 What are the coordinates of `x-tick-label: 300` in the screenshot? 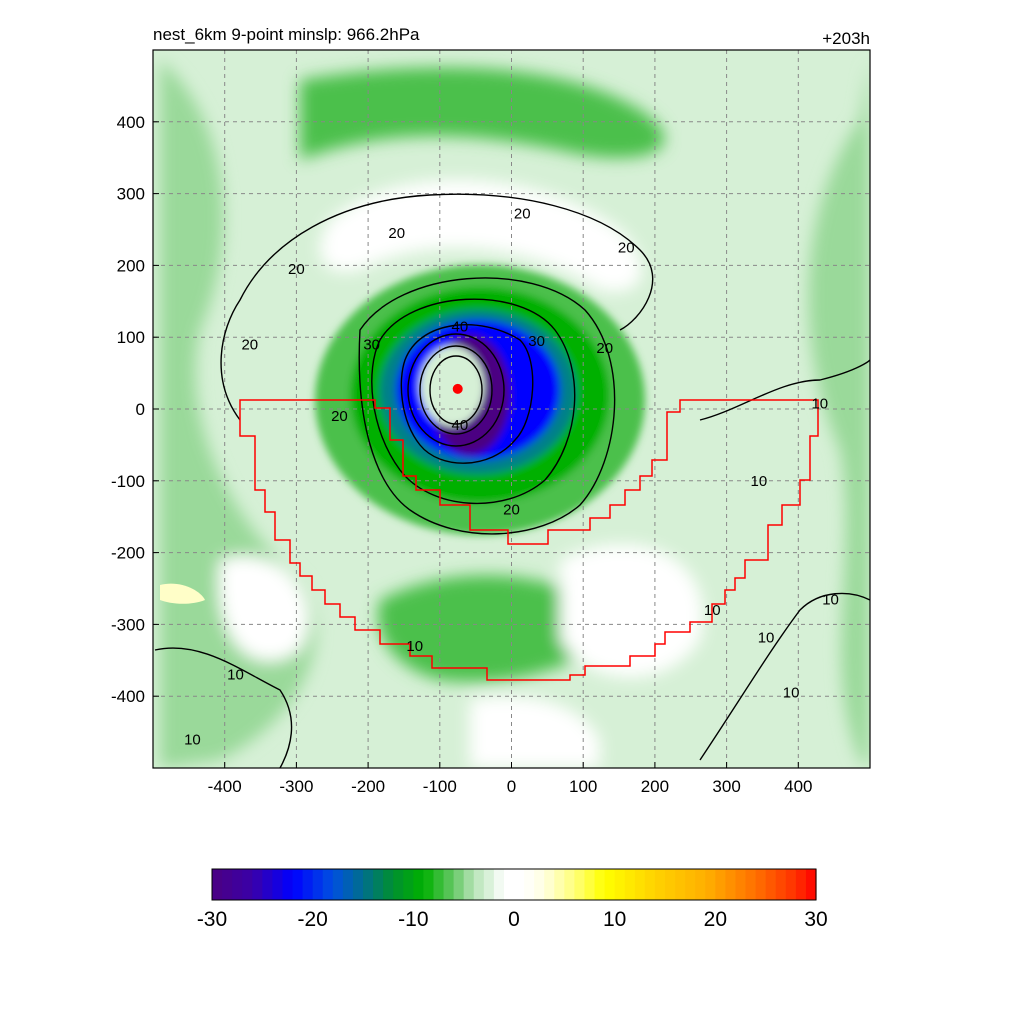 It's located at (726, 786).